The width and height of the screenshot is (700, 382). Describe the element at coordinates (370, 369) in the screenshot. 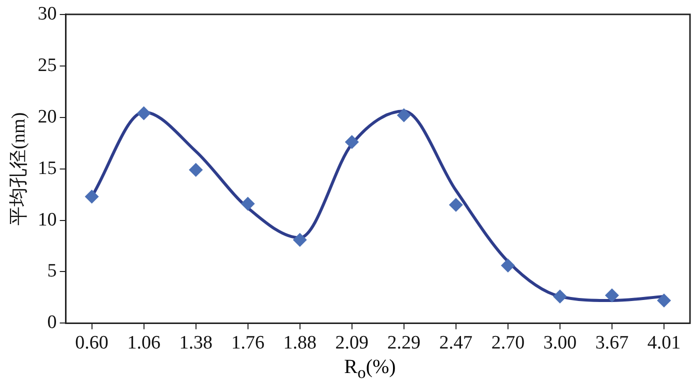

I see `x-axis-title: R$_{o}$(%)` at that location.